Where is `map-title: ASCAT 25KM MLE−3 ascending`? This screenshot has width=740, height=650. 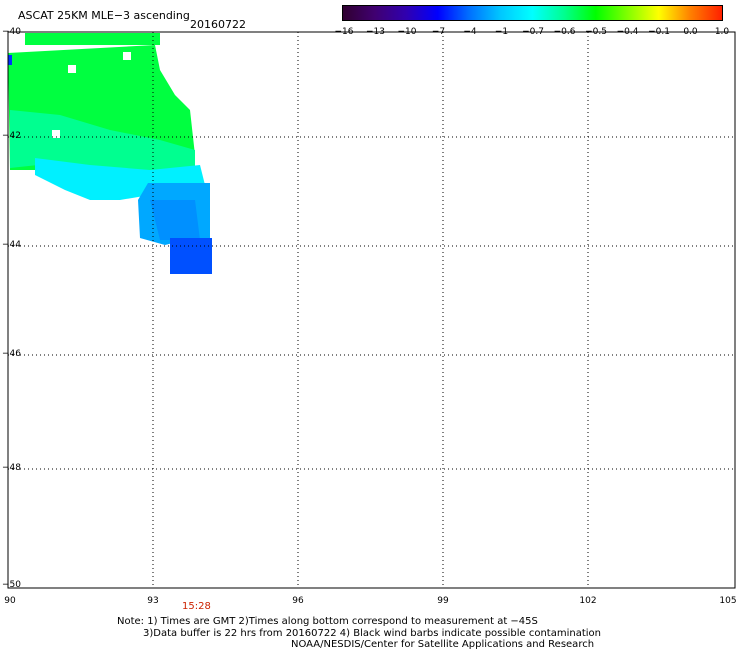
map-title: ASCAT 25KM MLE−3 ascending is located at coordinates (104, 15).